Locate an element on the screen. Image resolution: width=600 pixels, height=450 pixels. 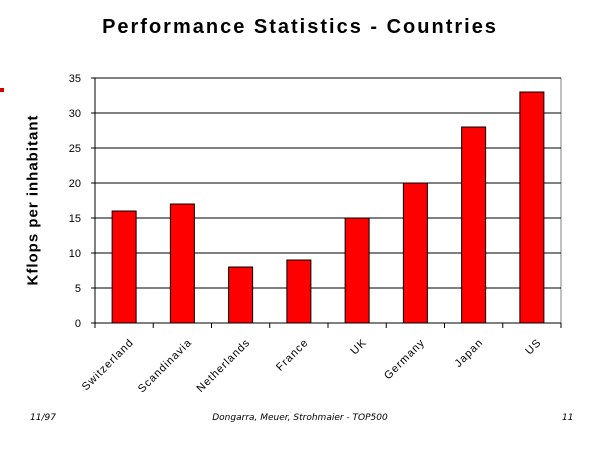
y-tick-label: 25 is located at coordinates (75, 149).